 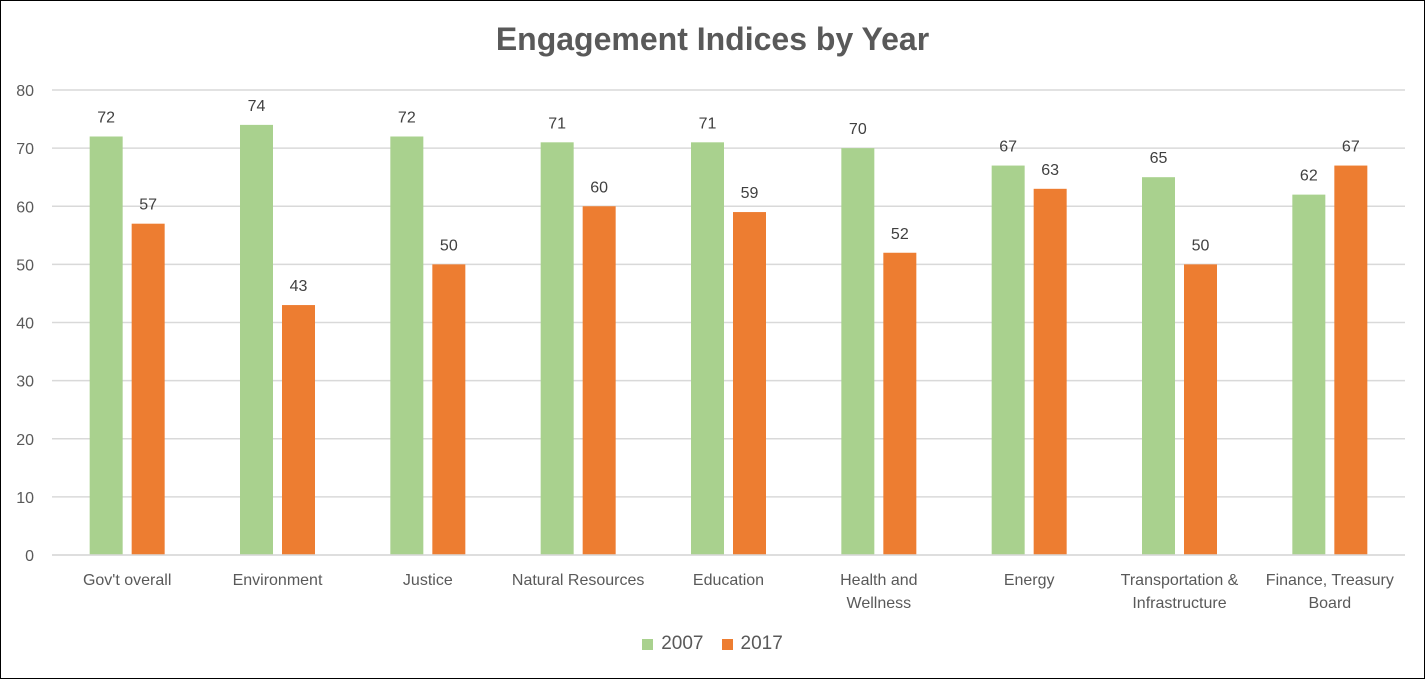 I want to click on x-tick-label: Wellness, so click(x=879, y=603).